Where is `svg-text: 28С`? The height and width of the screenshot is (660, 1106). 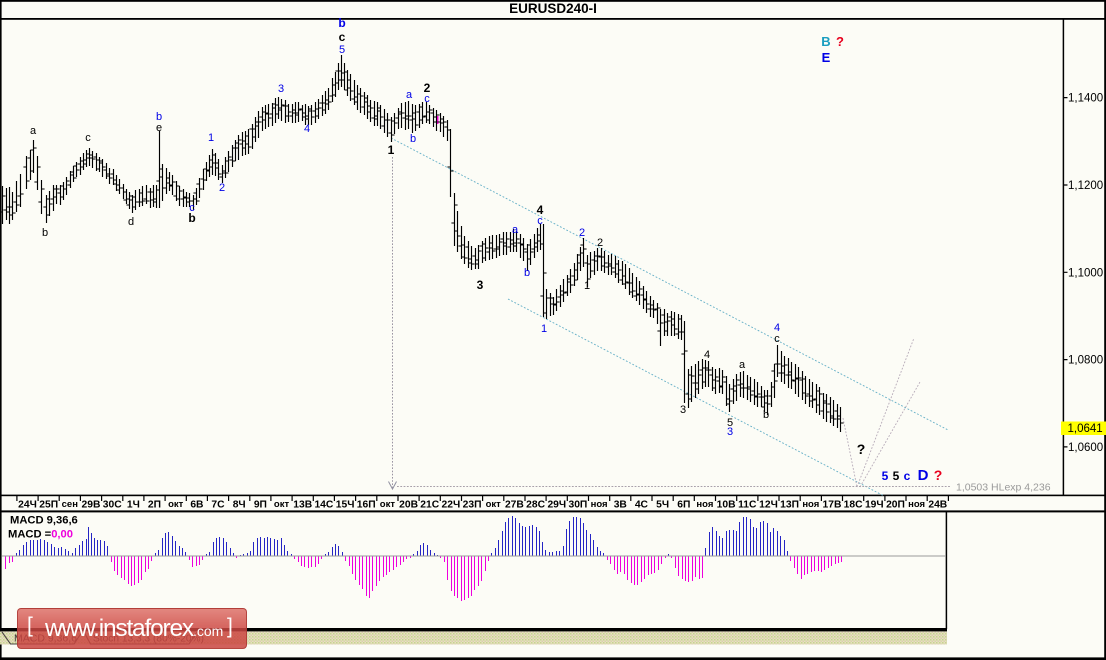 svg-text: 28С is located at coordinates (535, 505).